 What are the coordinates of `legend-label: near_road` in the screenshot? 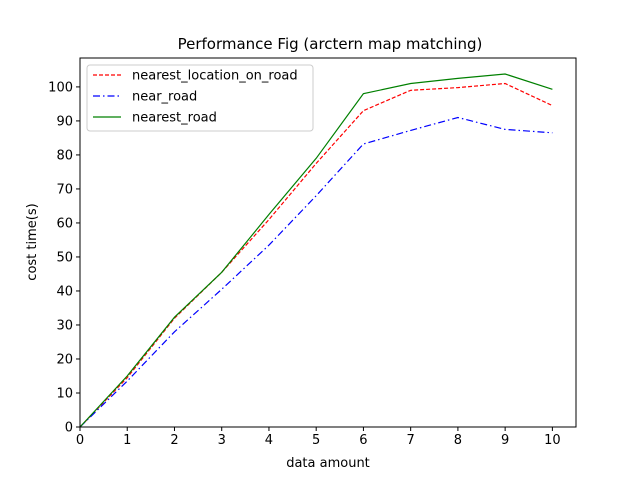 It's located at (164, 97).